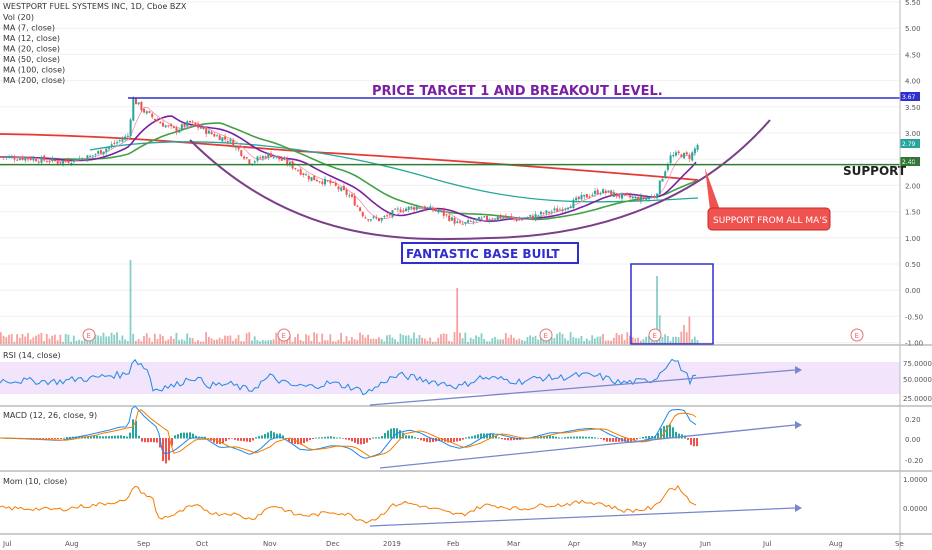 The image size is (932, 550). I want to click on svg-text: 2.40, so click(909, 162).